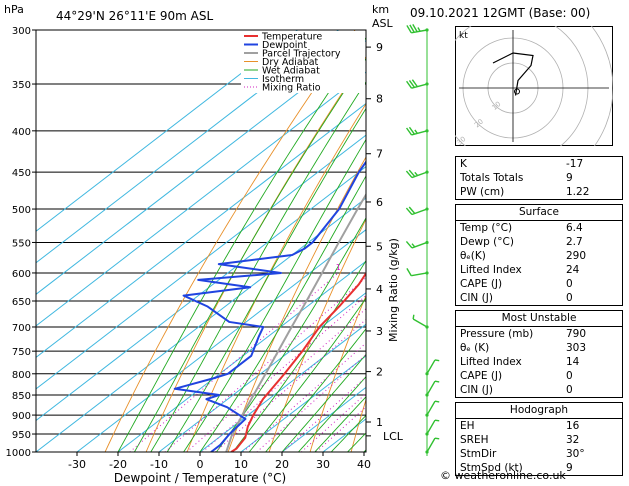 This screenshot has height=486, width=629. What do you see at coordinates (21, 274) in the screenshot?
I see `pressure-tick-label: 600` at bounding box center [21, 274].